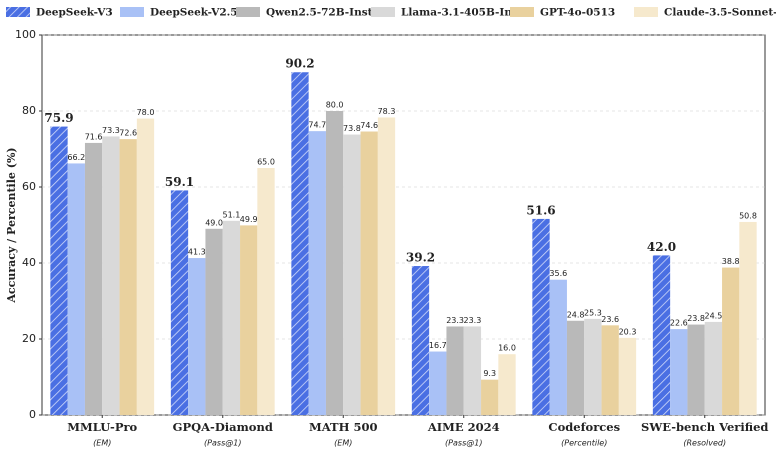 This screenshot has height=456, width=776. What do you see at coordinates (29, 262) in the screenshot?
I see `y-tick-label: 40` at bounding box center [29, 262].